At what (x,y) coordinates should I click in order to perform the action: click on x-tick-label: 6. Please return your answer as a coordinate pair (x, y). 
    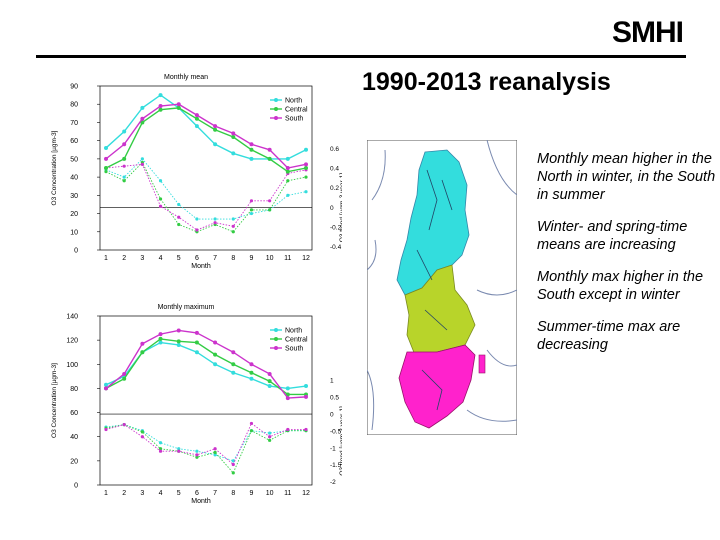
    Looking at the image, I should click on (197, 493).